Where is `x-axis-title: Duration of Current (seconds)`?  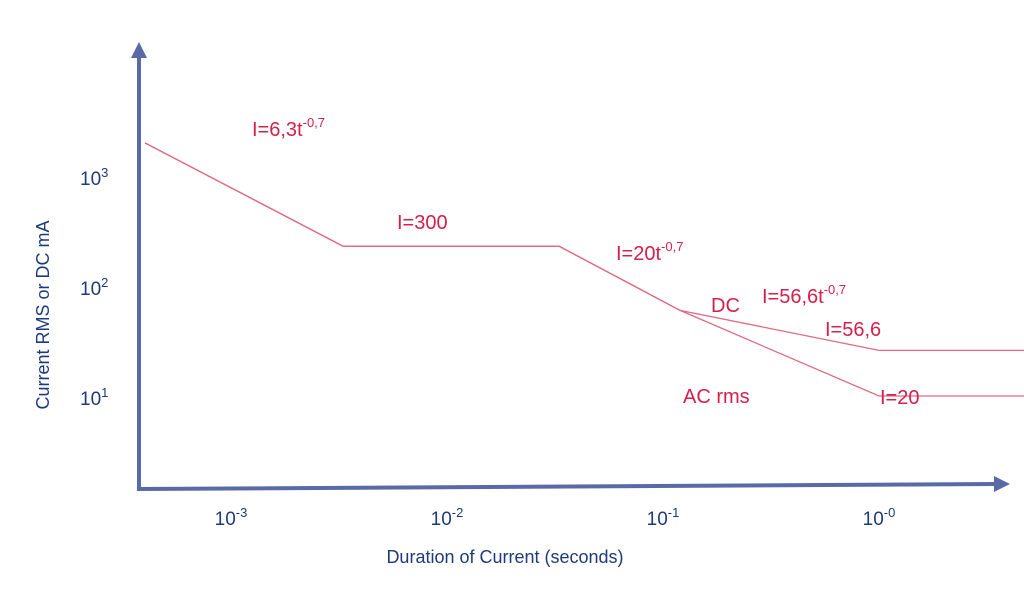 x-axis-title: Duration of Current (seconds) is located at coordinates (504, 557).